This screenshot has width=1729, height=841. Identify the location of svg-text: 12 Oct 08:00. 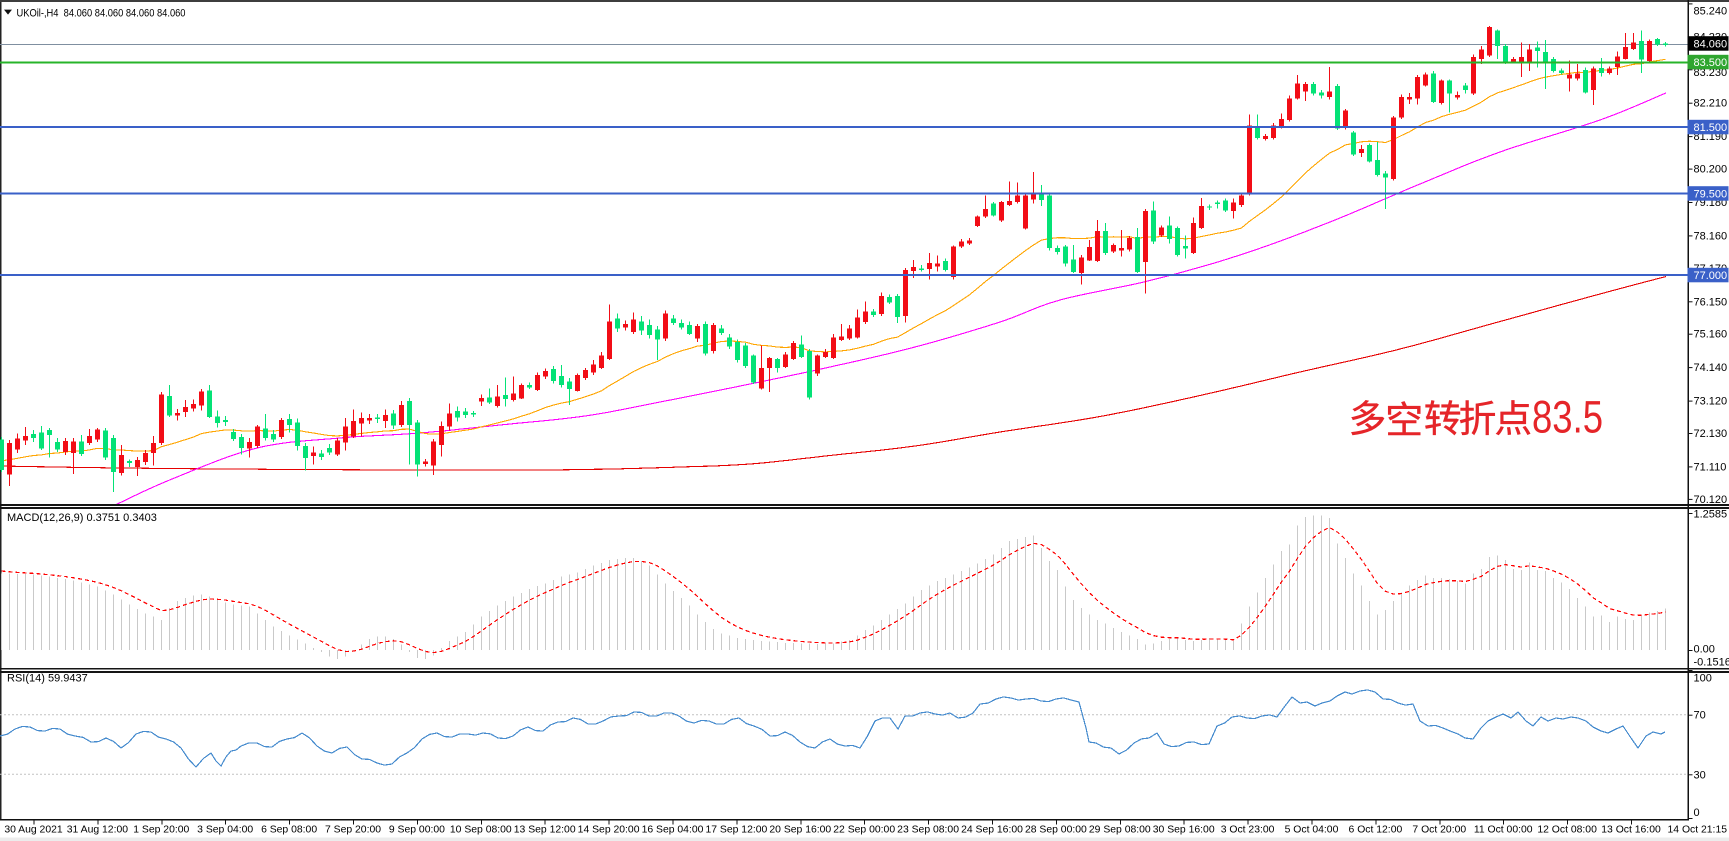
(1567, 830).